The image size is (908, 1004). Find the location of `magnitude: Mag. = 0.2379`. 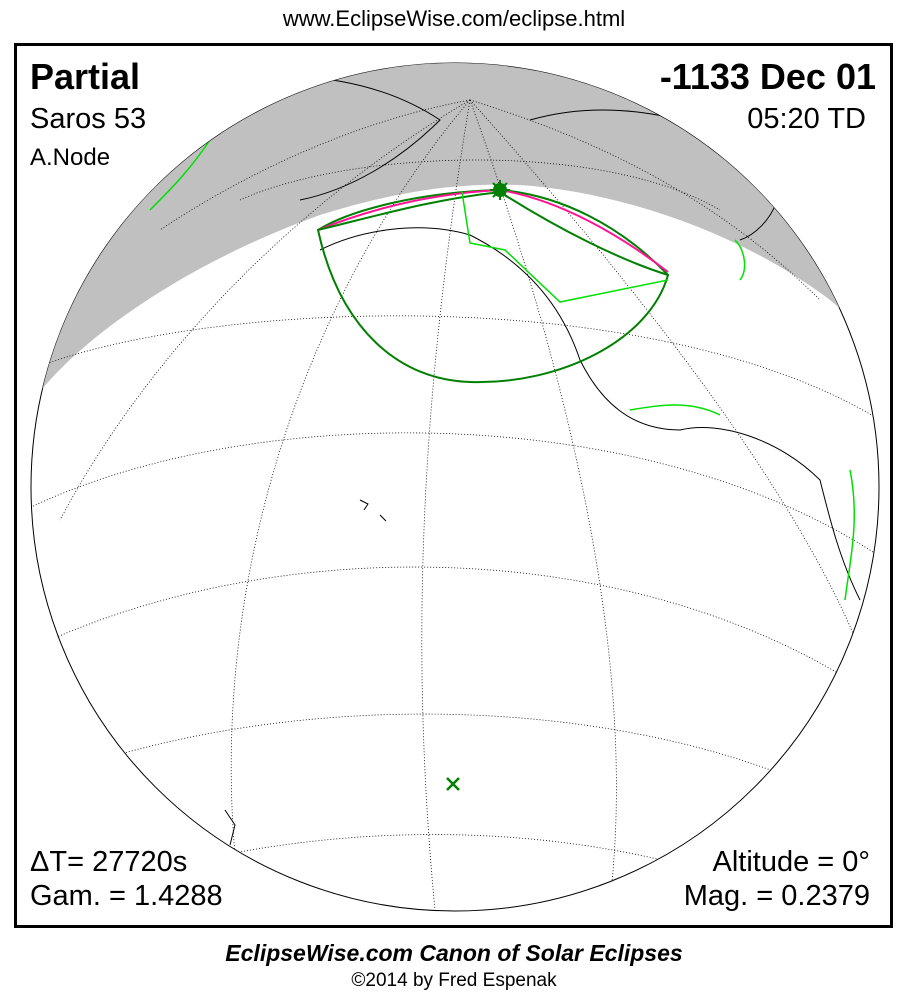

magnitude: Mag. = 0.2379 is located at coordinates (776, 896).